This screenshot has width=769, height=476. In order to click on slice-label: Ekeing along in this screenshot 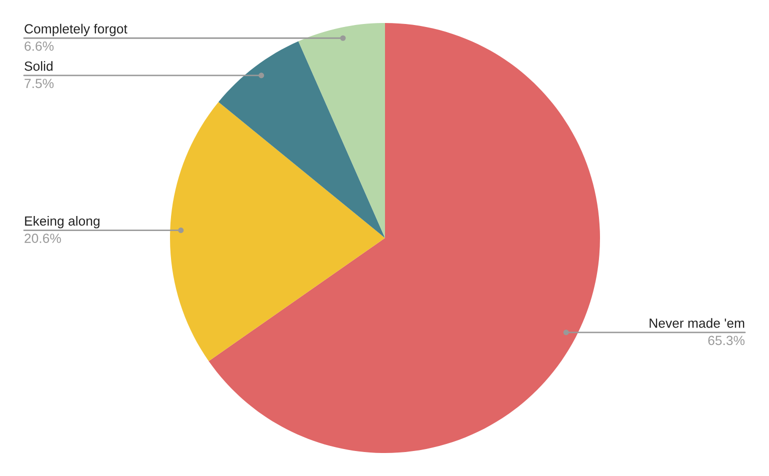, I will do `click(62, 222)`.